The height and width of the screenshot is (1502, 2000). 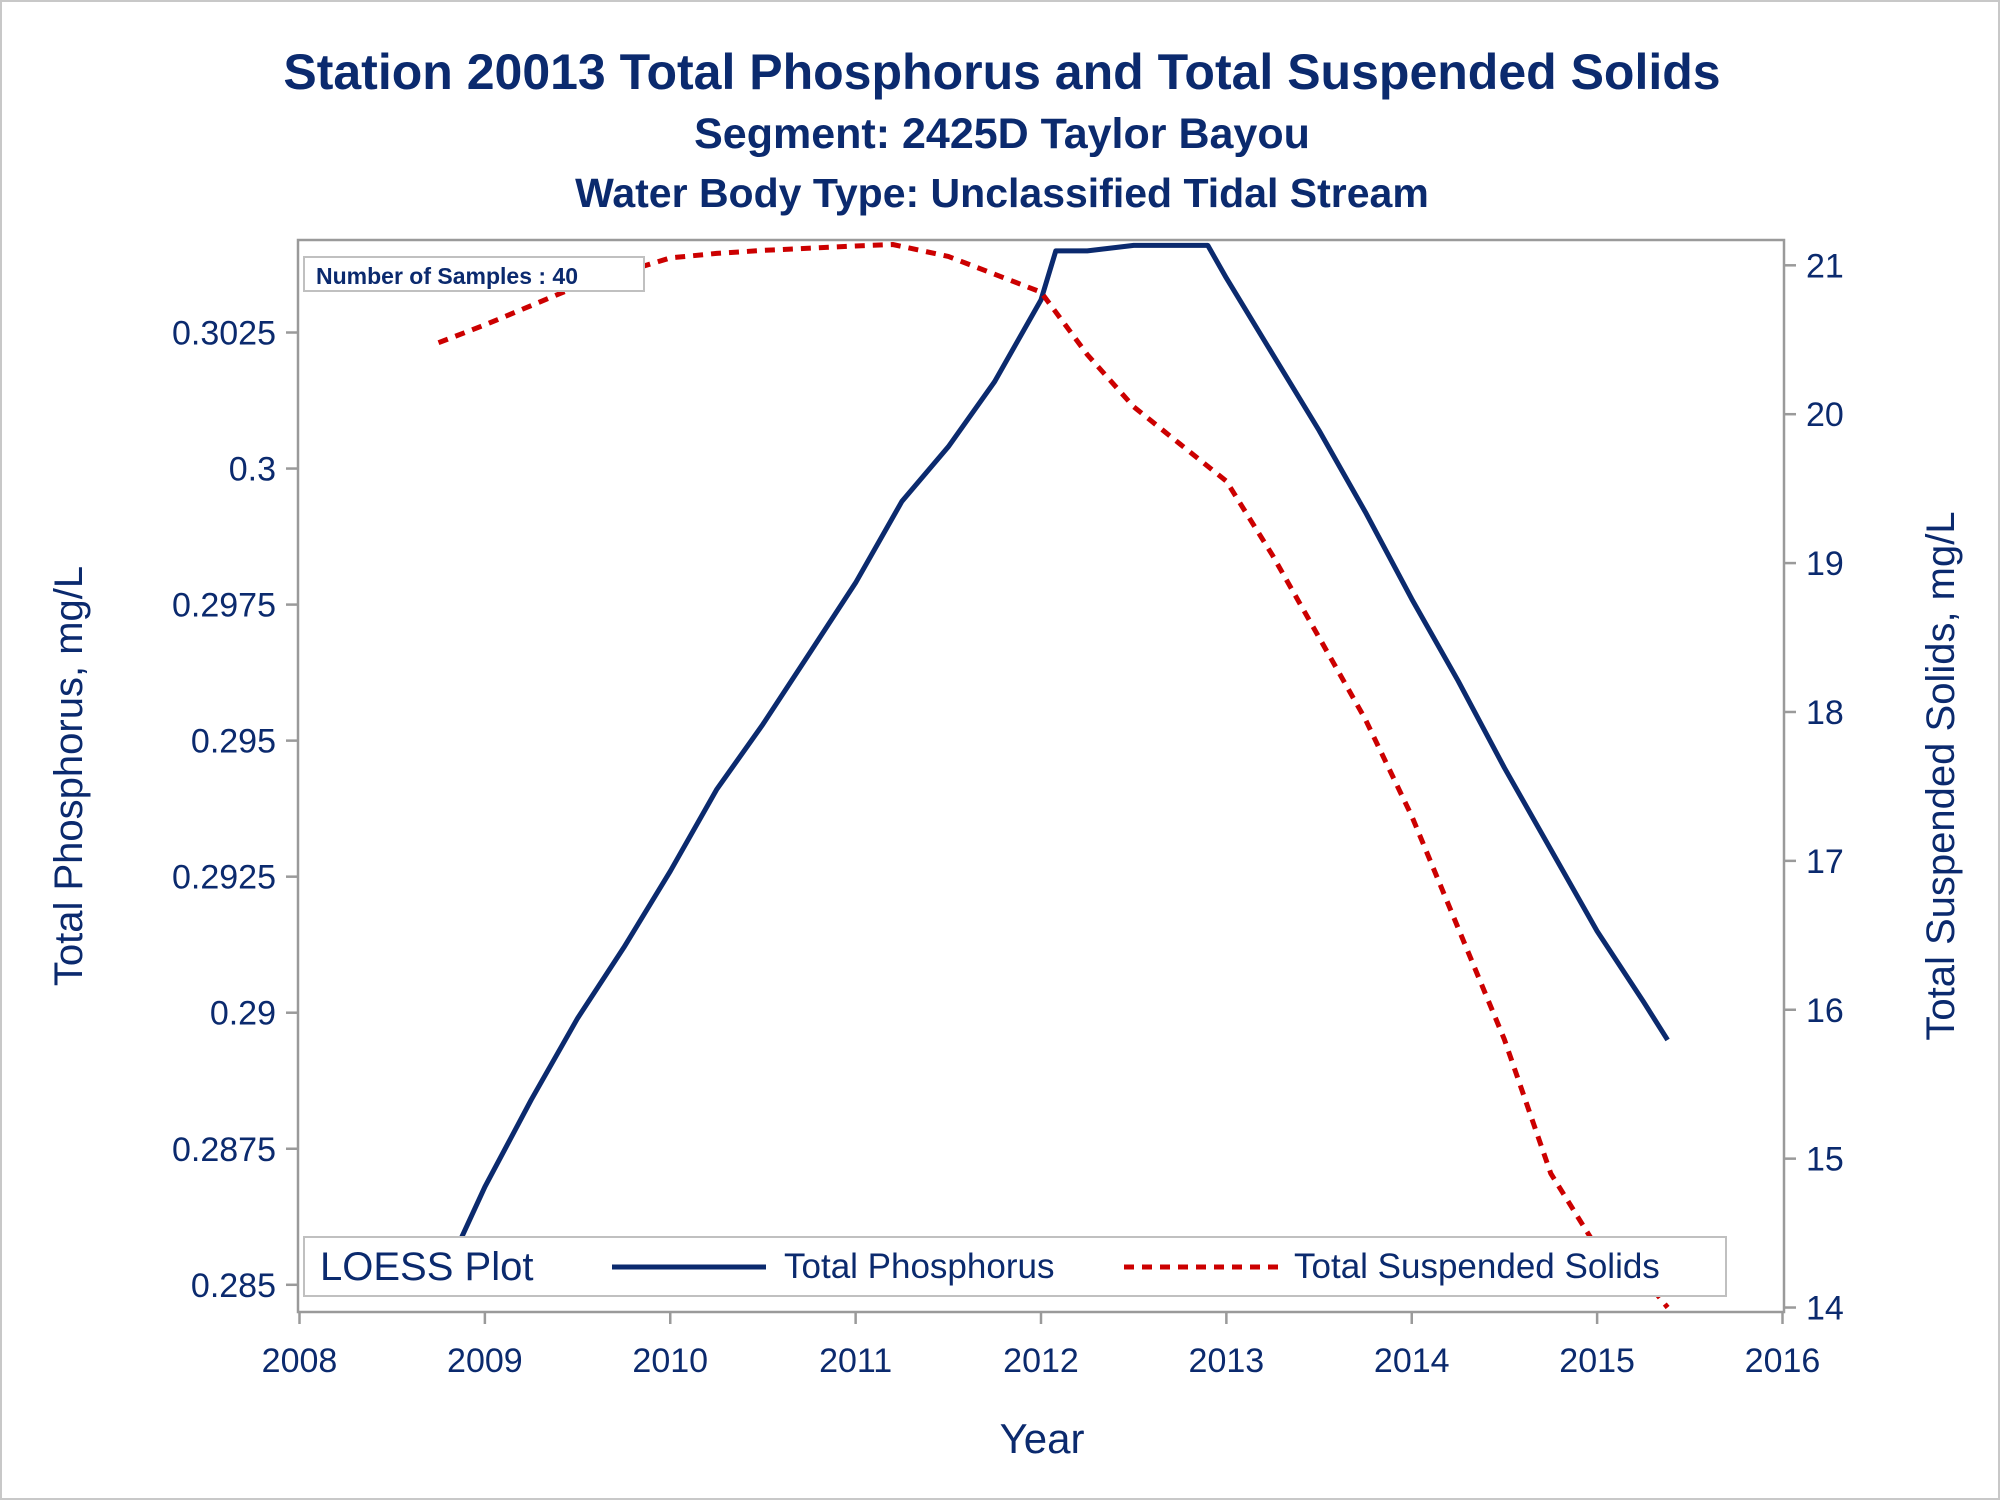 I want to click on x-tick-label: 2010, so click(x=670, y=1361).